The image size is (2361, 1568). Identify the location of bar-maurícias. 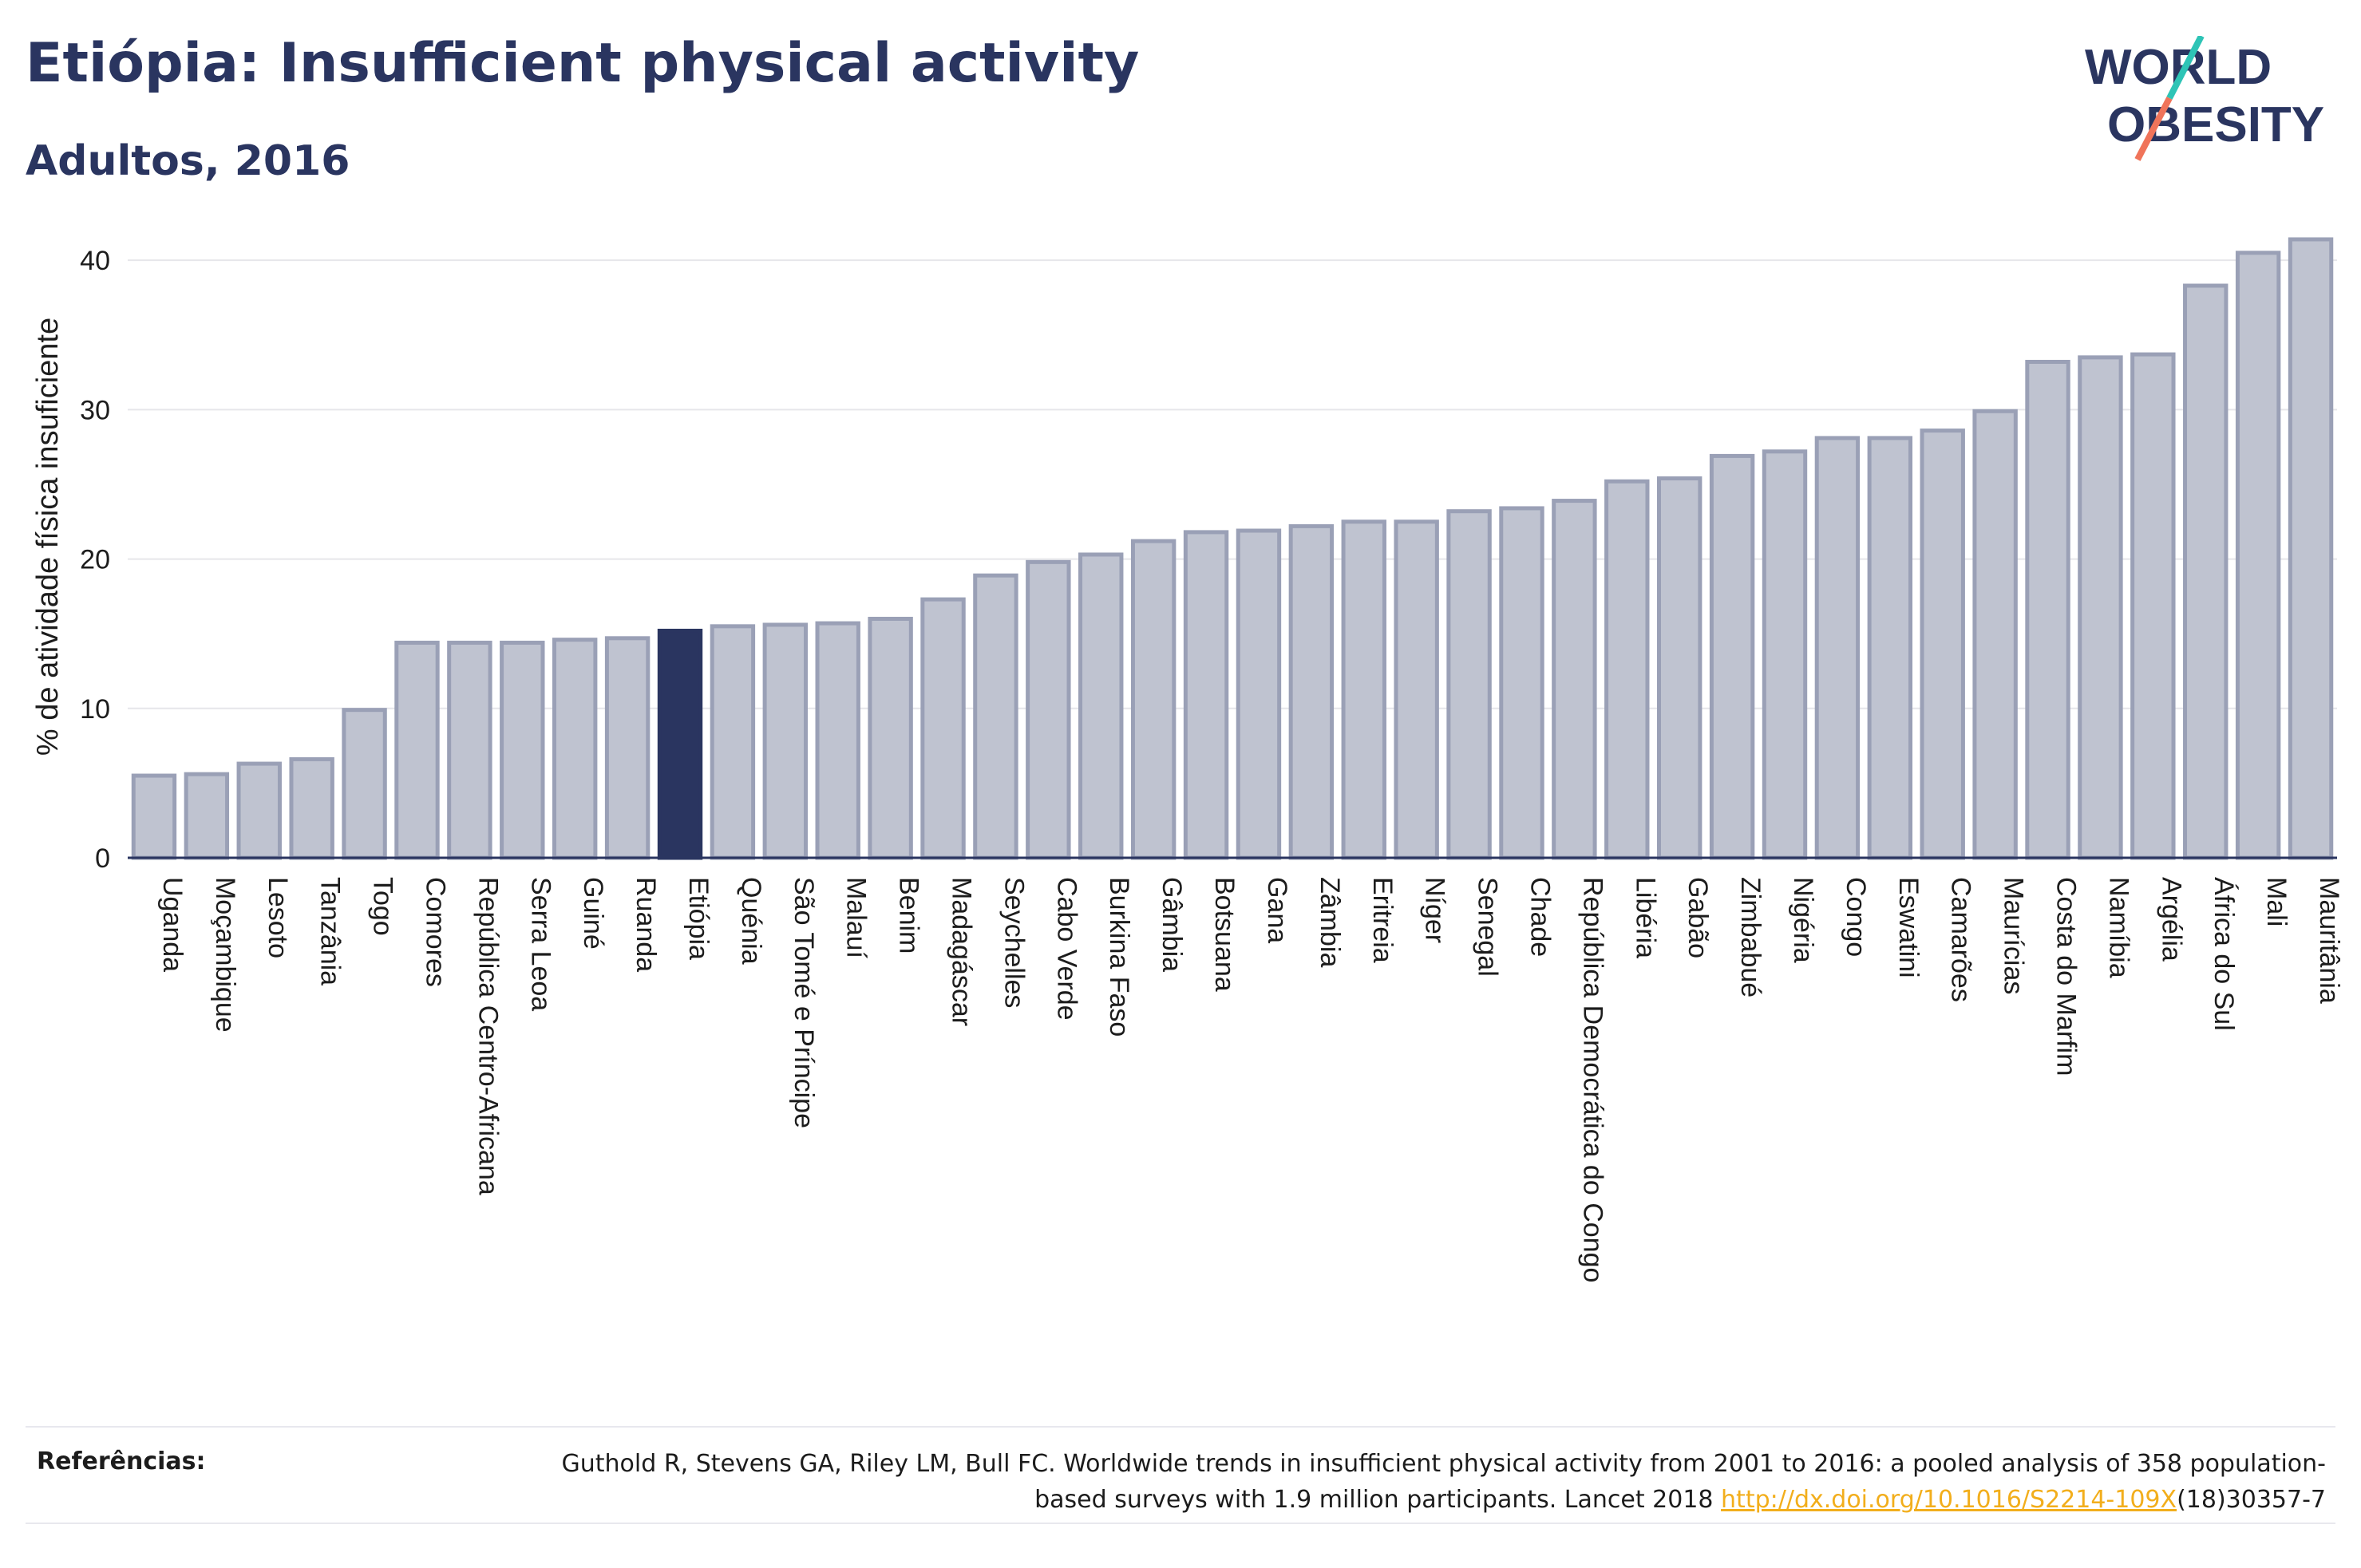
(1995, 634).